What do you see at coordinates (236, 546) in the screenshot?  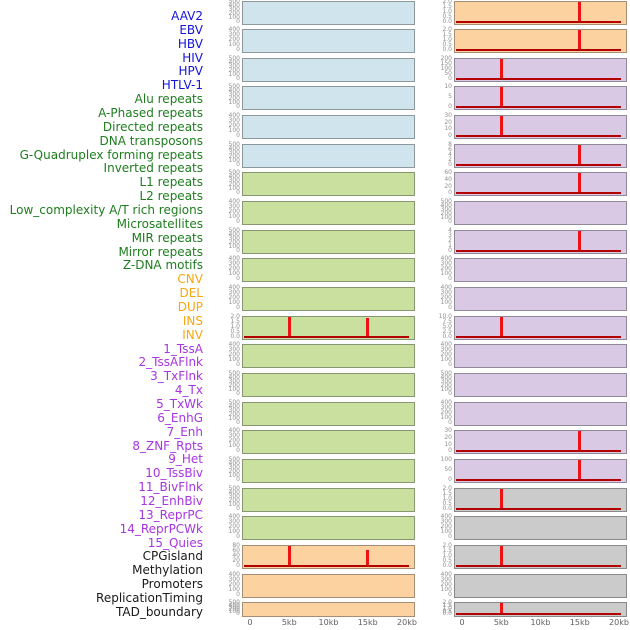 I see `y-tick-label: 80` at bounding box center [236, 546].